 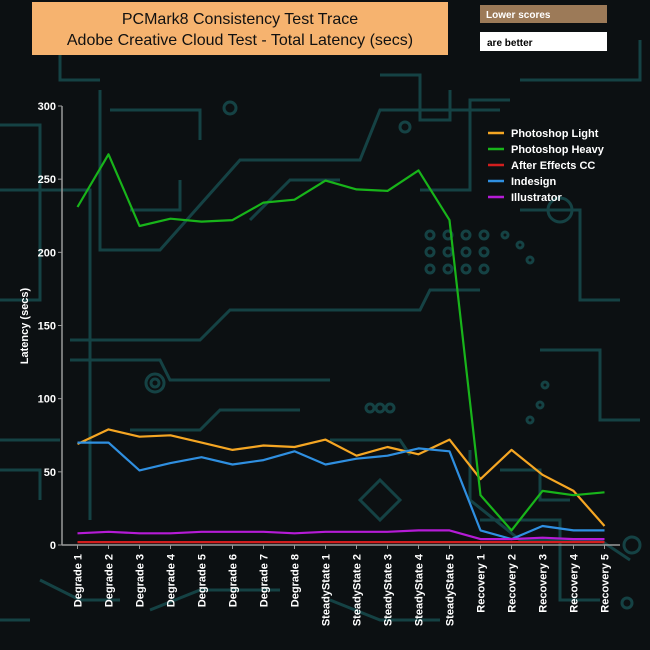 I want to click on x-tick-label: Degrade 2, so click(x=110, y=580).